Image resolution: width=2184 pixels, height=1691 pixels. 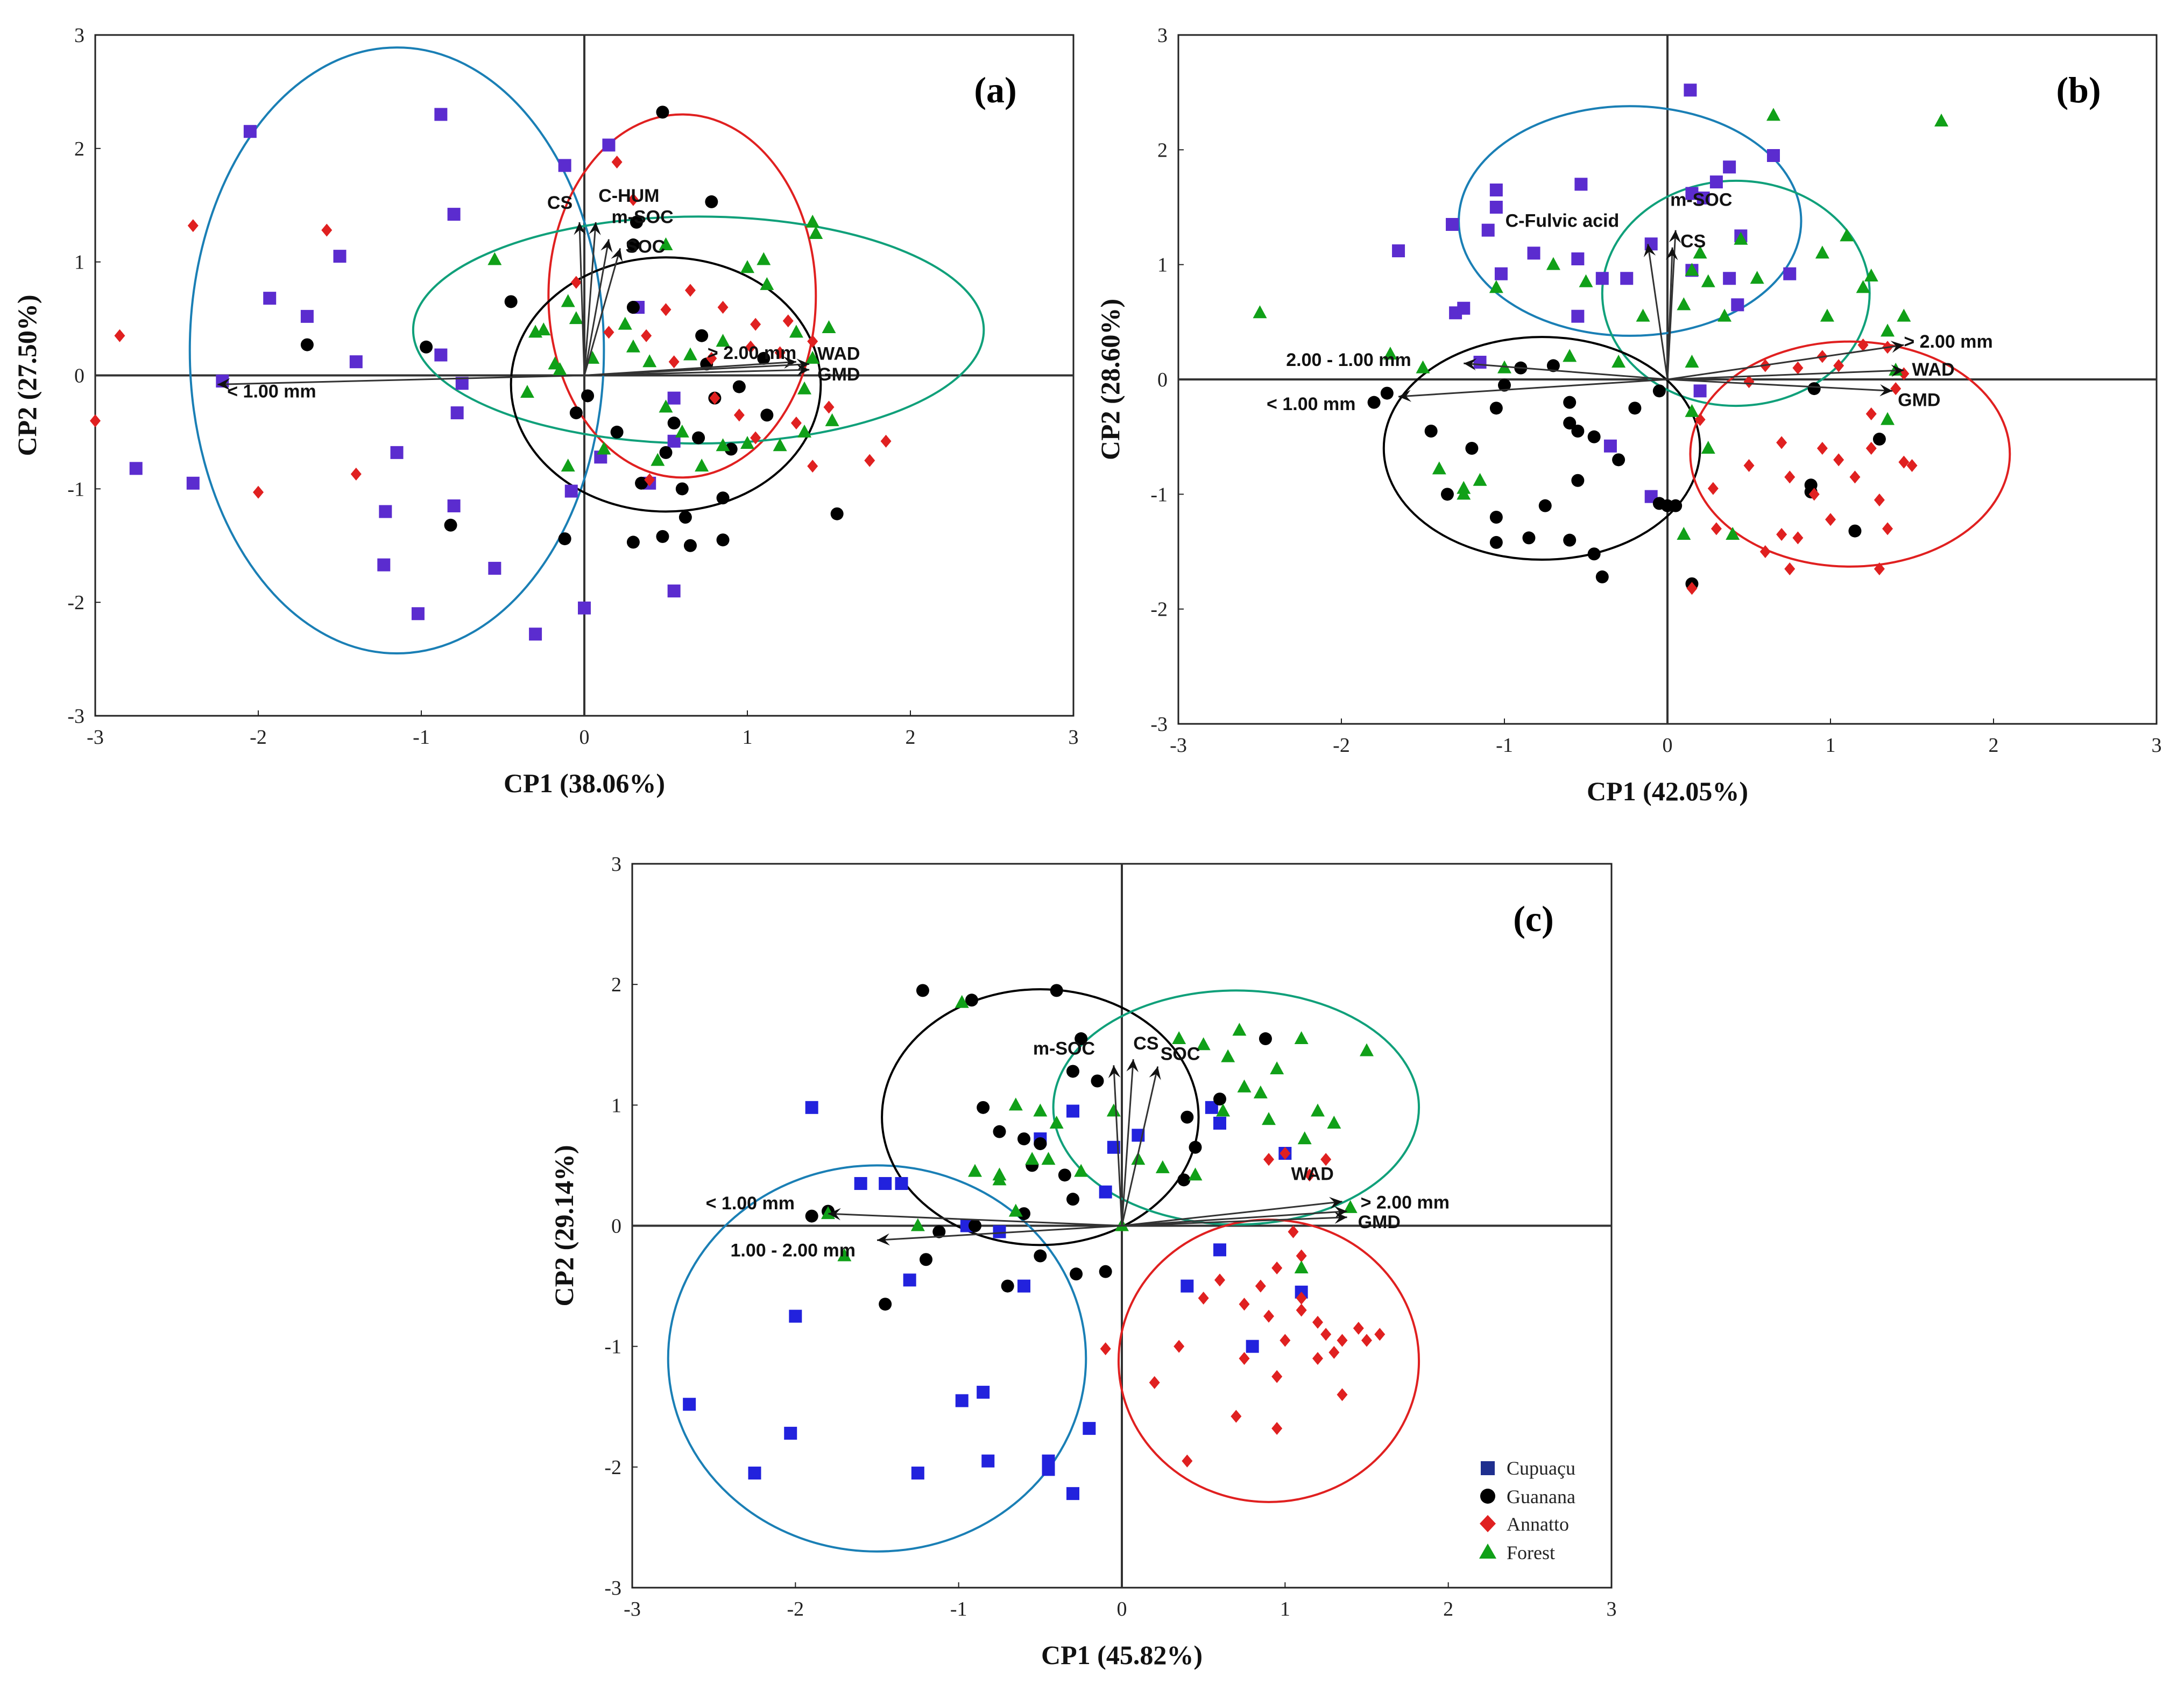 I want to click on y-tick-label: 1, so click(x=1162, y=265).